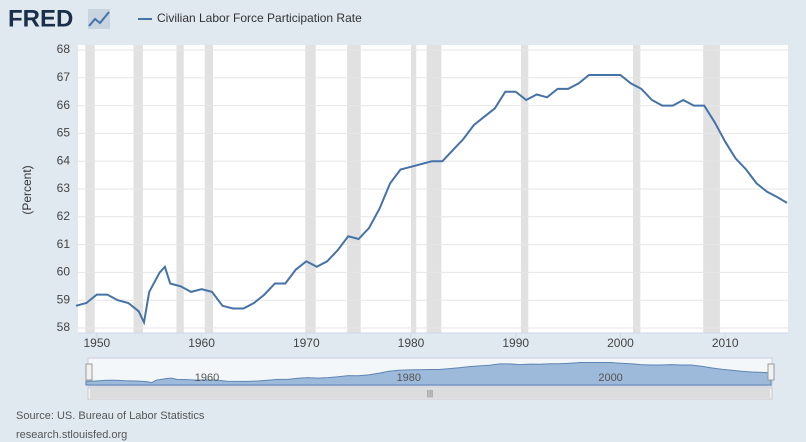 This screenshot has width=806, height=442. What do you see at coordinates (306, 343) in the screenshot?
I see `x-tick-label: 1970` at bounding box center [306, 343].